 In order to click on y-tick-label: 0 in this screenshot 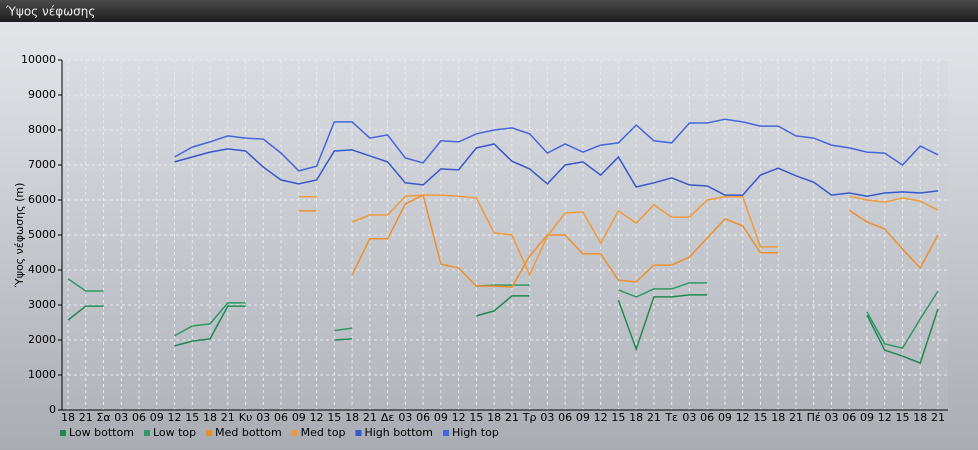, I will do `click(52, 409)`.